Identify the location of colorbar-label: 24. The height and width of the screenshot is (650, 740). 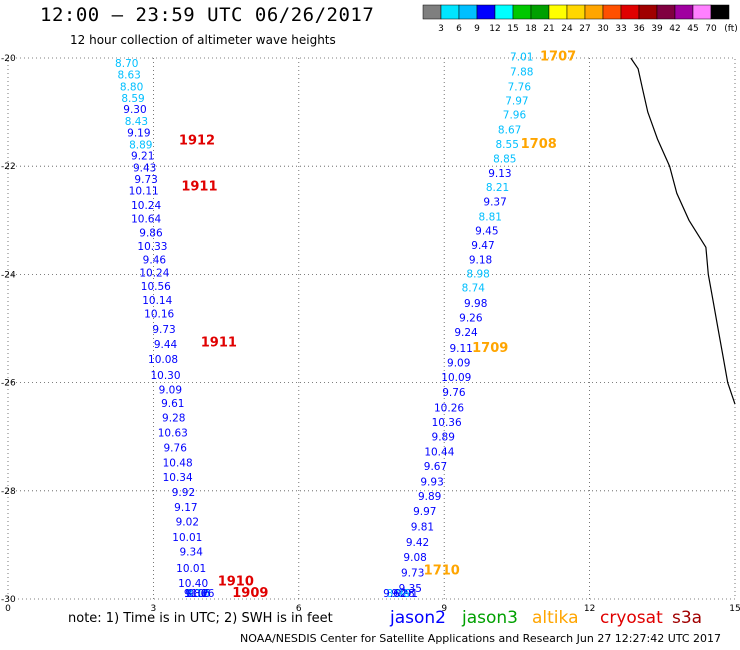
(567, 29).